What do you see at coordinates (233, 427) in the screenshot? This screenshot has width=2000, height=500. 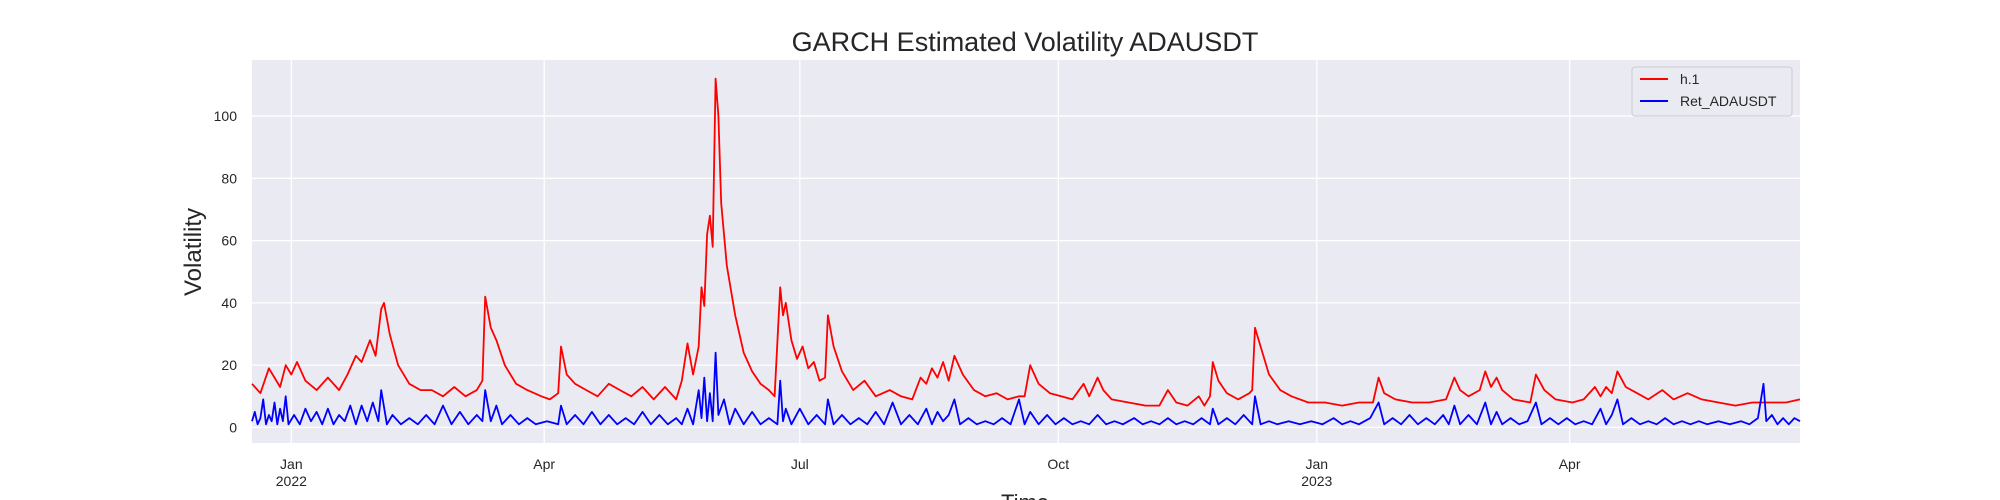 I see `y-tick-label: 0` at bounding box center [233, 427].